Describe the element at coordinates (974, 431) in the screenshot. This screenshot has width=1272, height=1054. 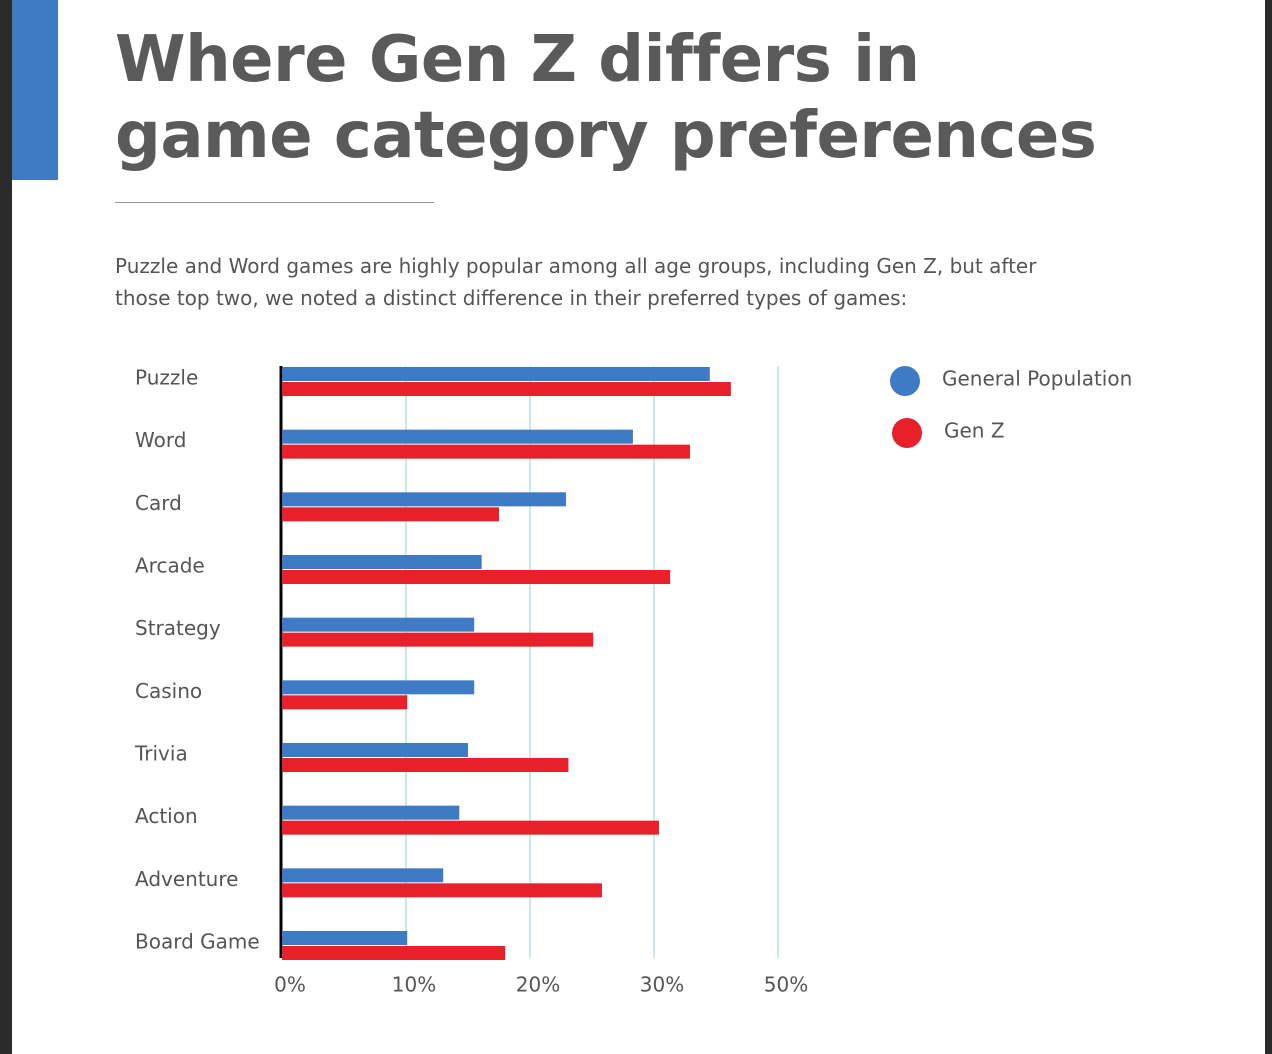
I see `legend-label: Gen Z` at that location.